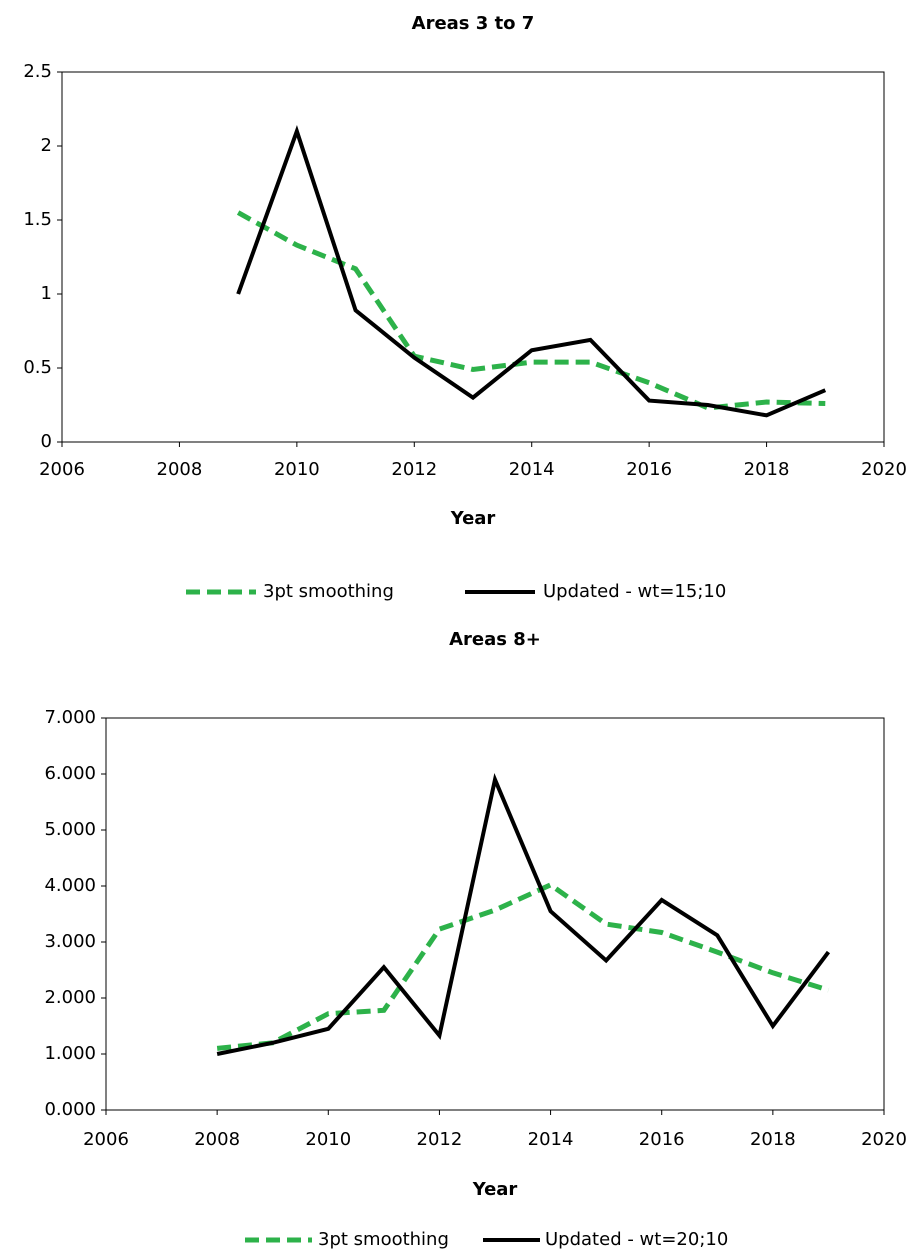  I want to click on legend-label: Updated - wt=20;10, so click(636, 1239).